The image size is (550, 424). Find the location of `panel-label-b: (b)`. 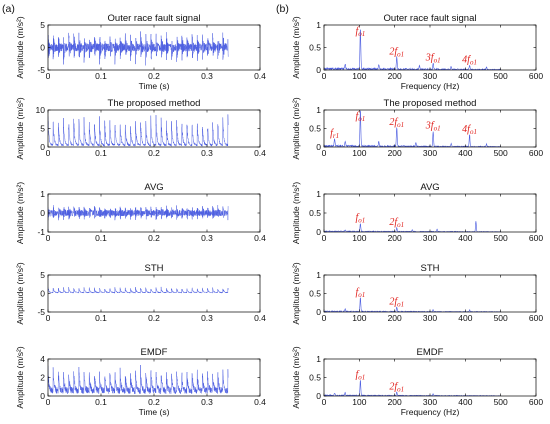

panel-label-b: (b) is located at coordinates (282, 9).